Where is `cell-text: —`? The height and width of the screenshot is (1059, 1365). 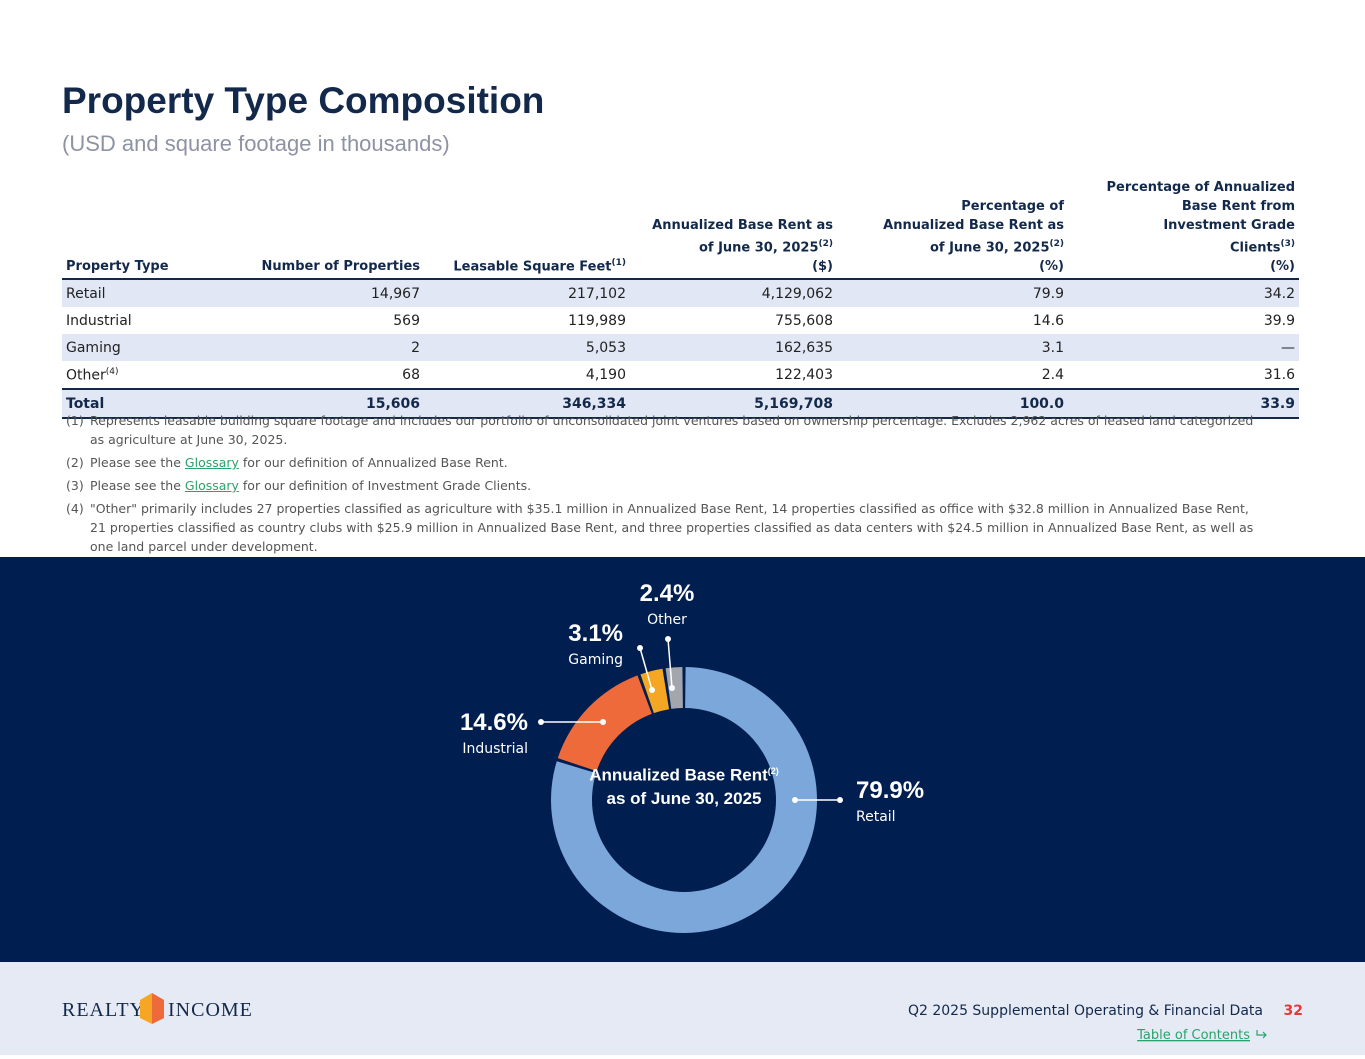 cell-text: — is located at coordinates (1288, 347).